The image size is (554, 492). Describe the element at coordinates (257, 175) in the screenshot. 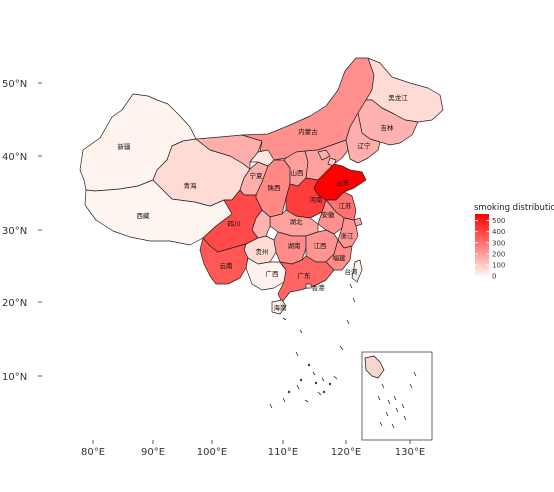

I see `province-label-ningxia: 宁夏` at that location.